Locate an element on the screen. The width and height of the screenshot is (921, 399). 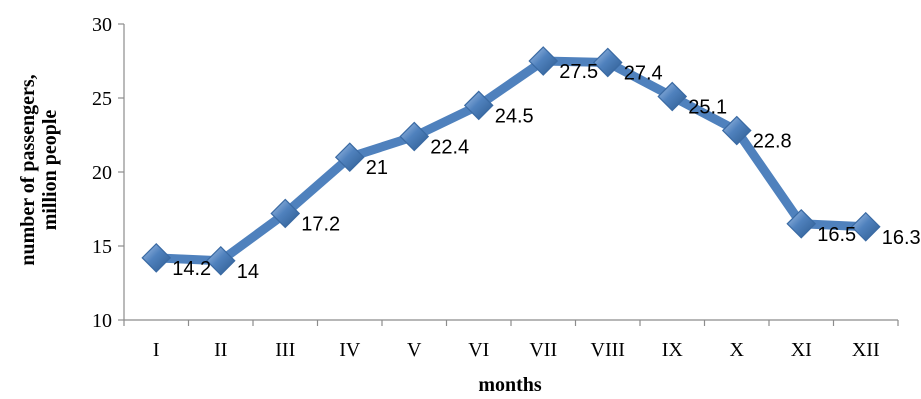
data-label: 14.2 is located at coordinates (191, 269).